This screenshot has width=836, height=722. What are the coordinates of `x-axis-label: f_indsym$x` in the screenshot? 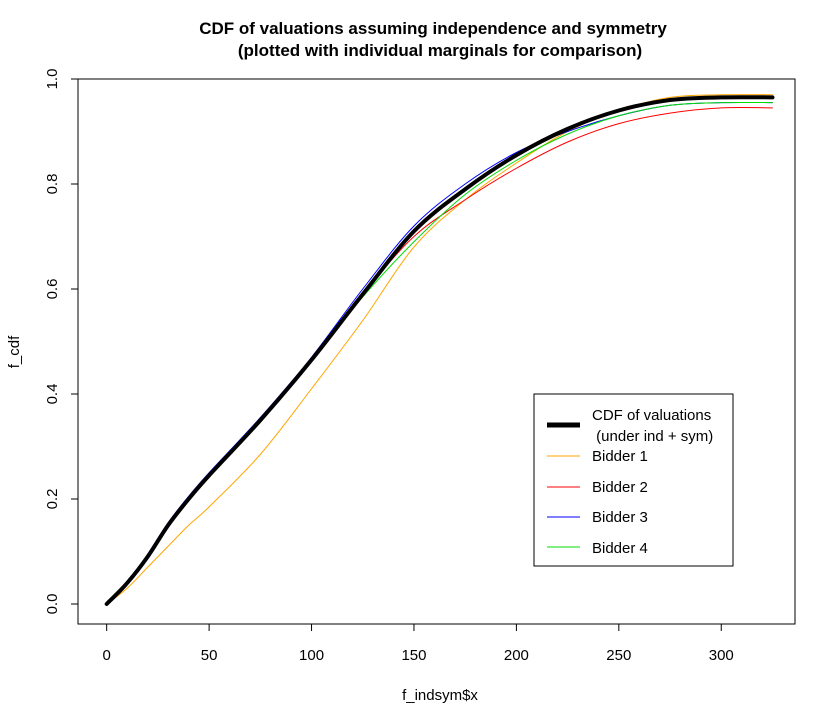 It's located at (440, 695).